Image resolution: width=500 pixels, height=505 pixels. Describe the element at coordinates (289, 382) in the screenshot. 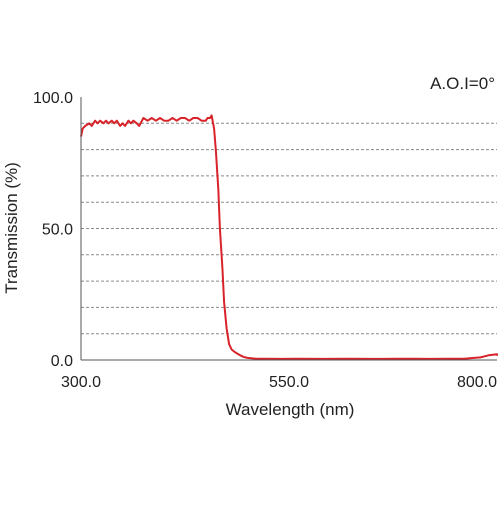

I see `x-tick-label-550: 550.0` at that location.